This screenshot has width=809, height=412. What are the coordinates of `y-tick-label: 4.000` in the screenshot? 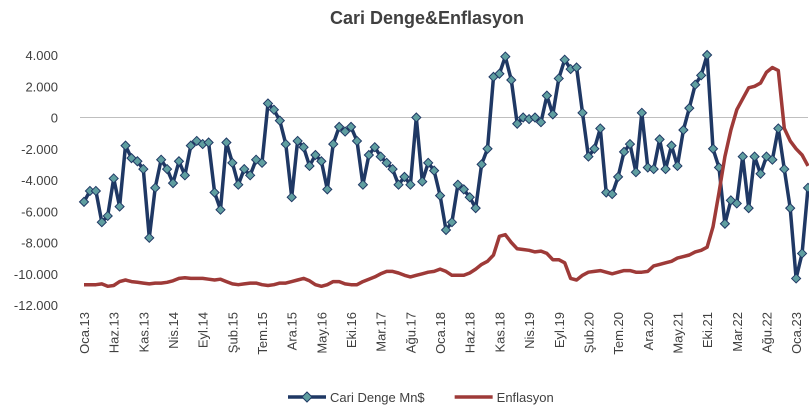 It's located at (41, 55).